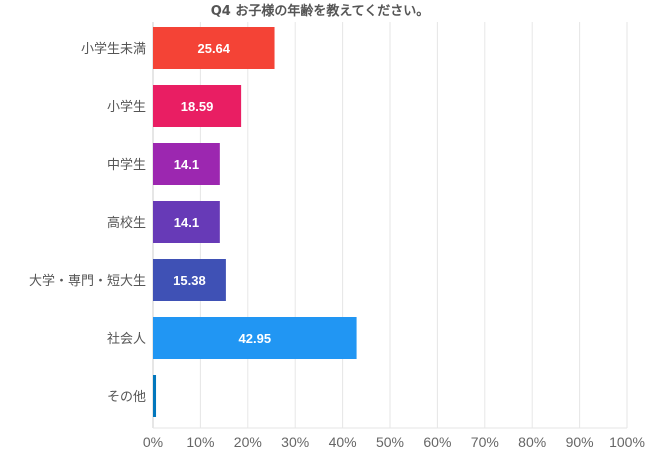 This screenshot has height=460, width=650. I want to click on x-tick-label: 80%, so click(532, 442).